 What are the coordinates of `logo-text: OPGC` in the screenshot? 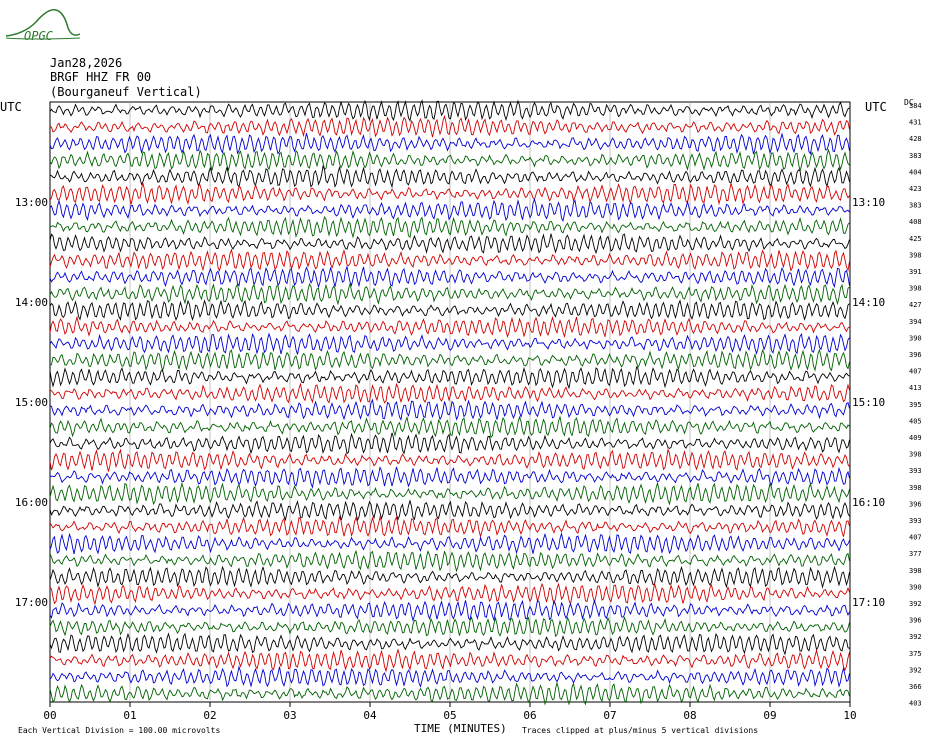 It's located at (39, 36).